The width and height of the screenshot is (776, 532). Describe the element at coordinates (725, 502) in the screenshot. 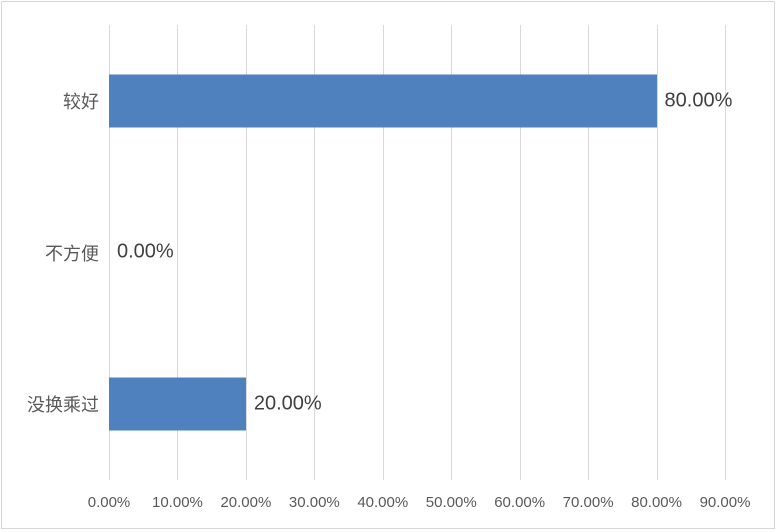

I see `x-tick-label: 90.00%` at that location.